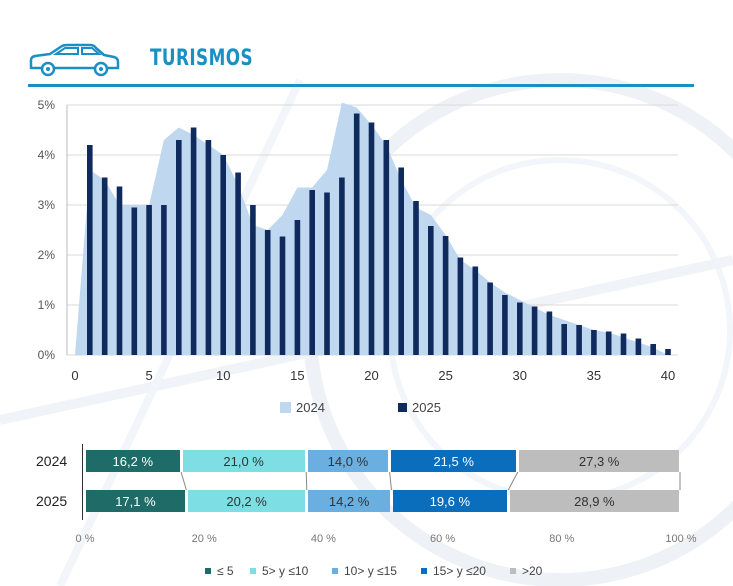 The width and height of the screenshot is (733, 586). What do you see at coordinates (402, 407) in the screenshot?
I see `legend-swatch-2025` at bounding box center [402, 407].